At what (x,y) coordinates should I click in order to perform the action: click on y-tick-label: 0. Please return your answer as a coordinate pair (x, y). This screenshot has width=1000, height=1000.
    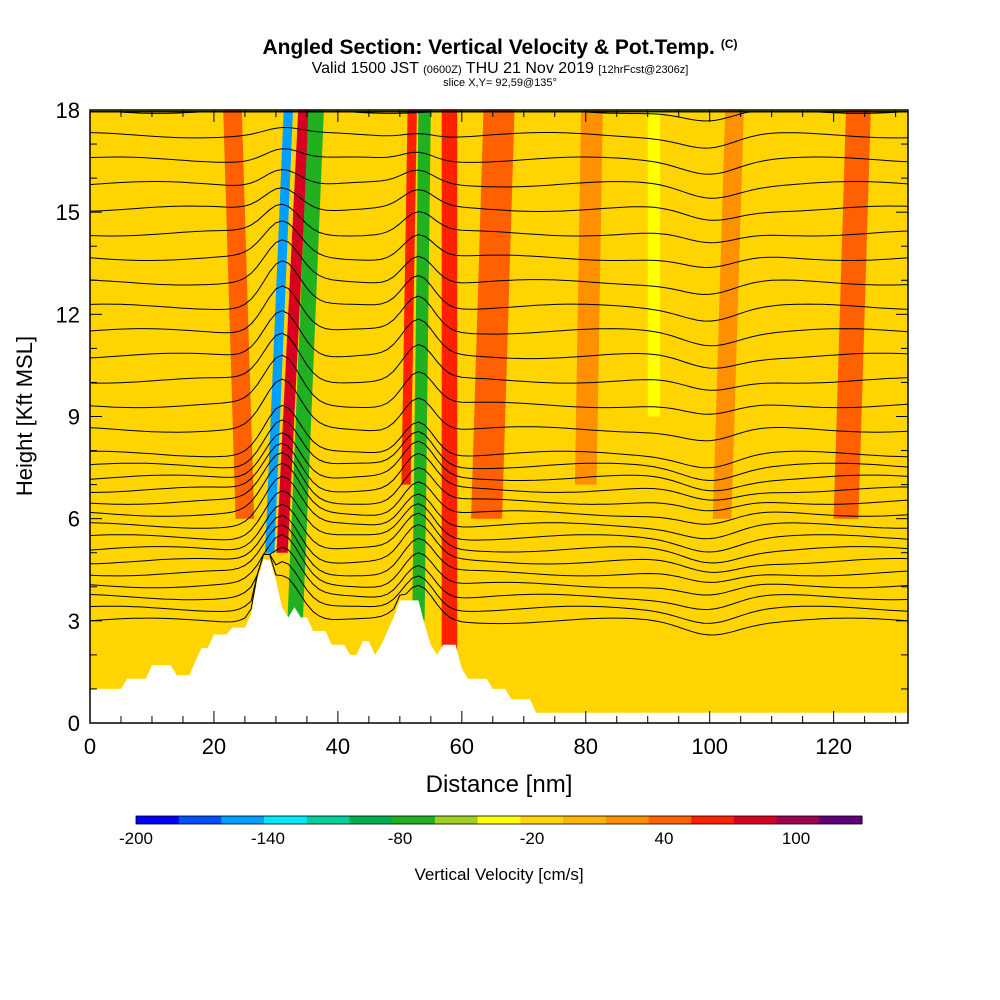
    Looking at the image, I should click on (74, 723).